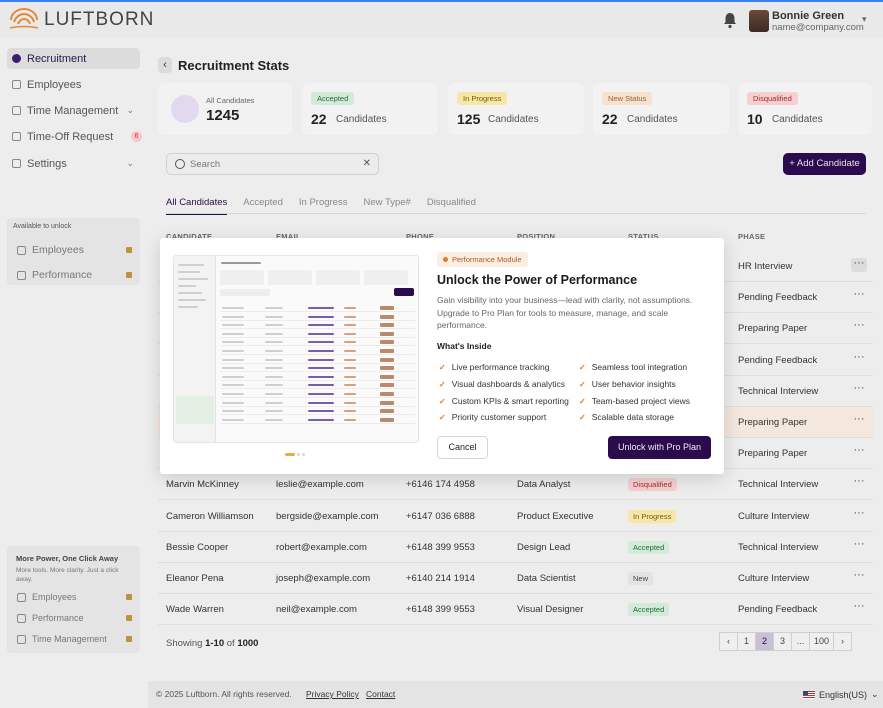  What do you see at coordinates (441, 20) in the screenshot?
I see `top-header: LUFTBORN Bonnie Green name@company.com ▾` at bounding box center [441, 20].